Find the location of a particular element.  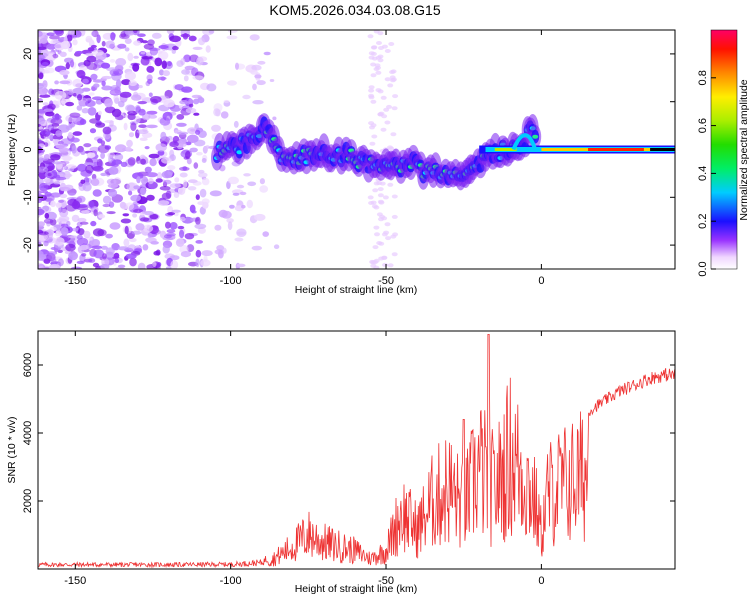

colorbar-tick-label: 0.6 is located at coordinates (703, 125).